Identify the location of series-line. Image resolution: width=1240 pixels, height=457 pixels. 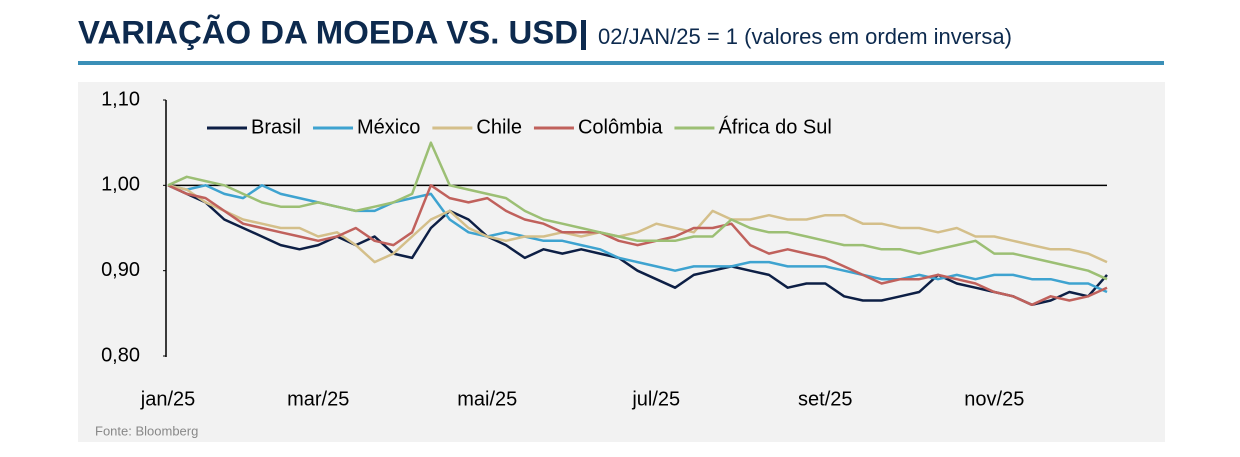
(637, 224).